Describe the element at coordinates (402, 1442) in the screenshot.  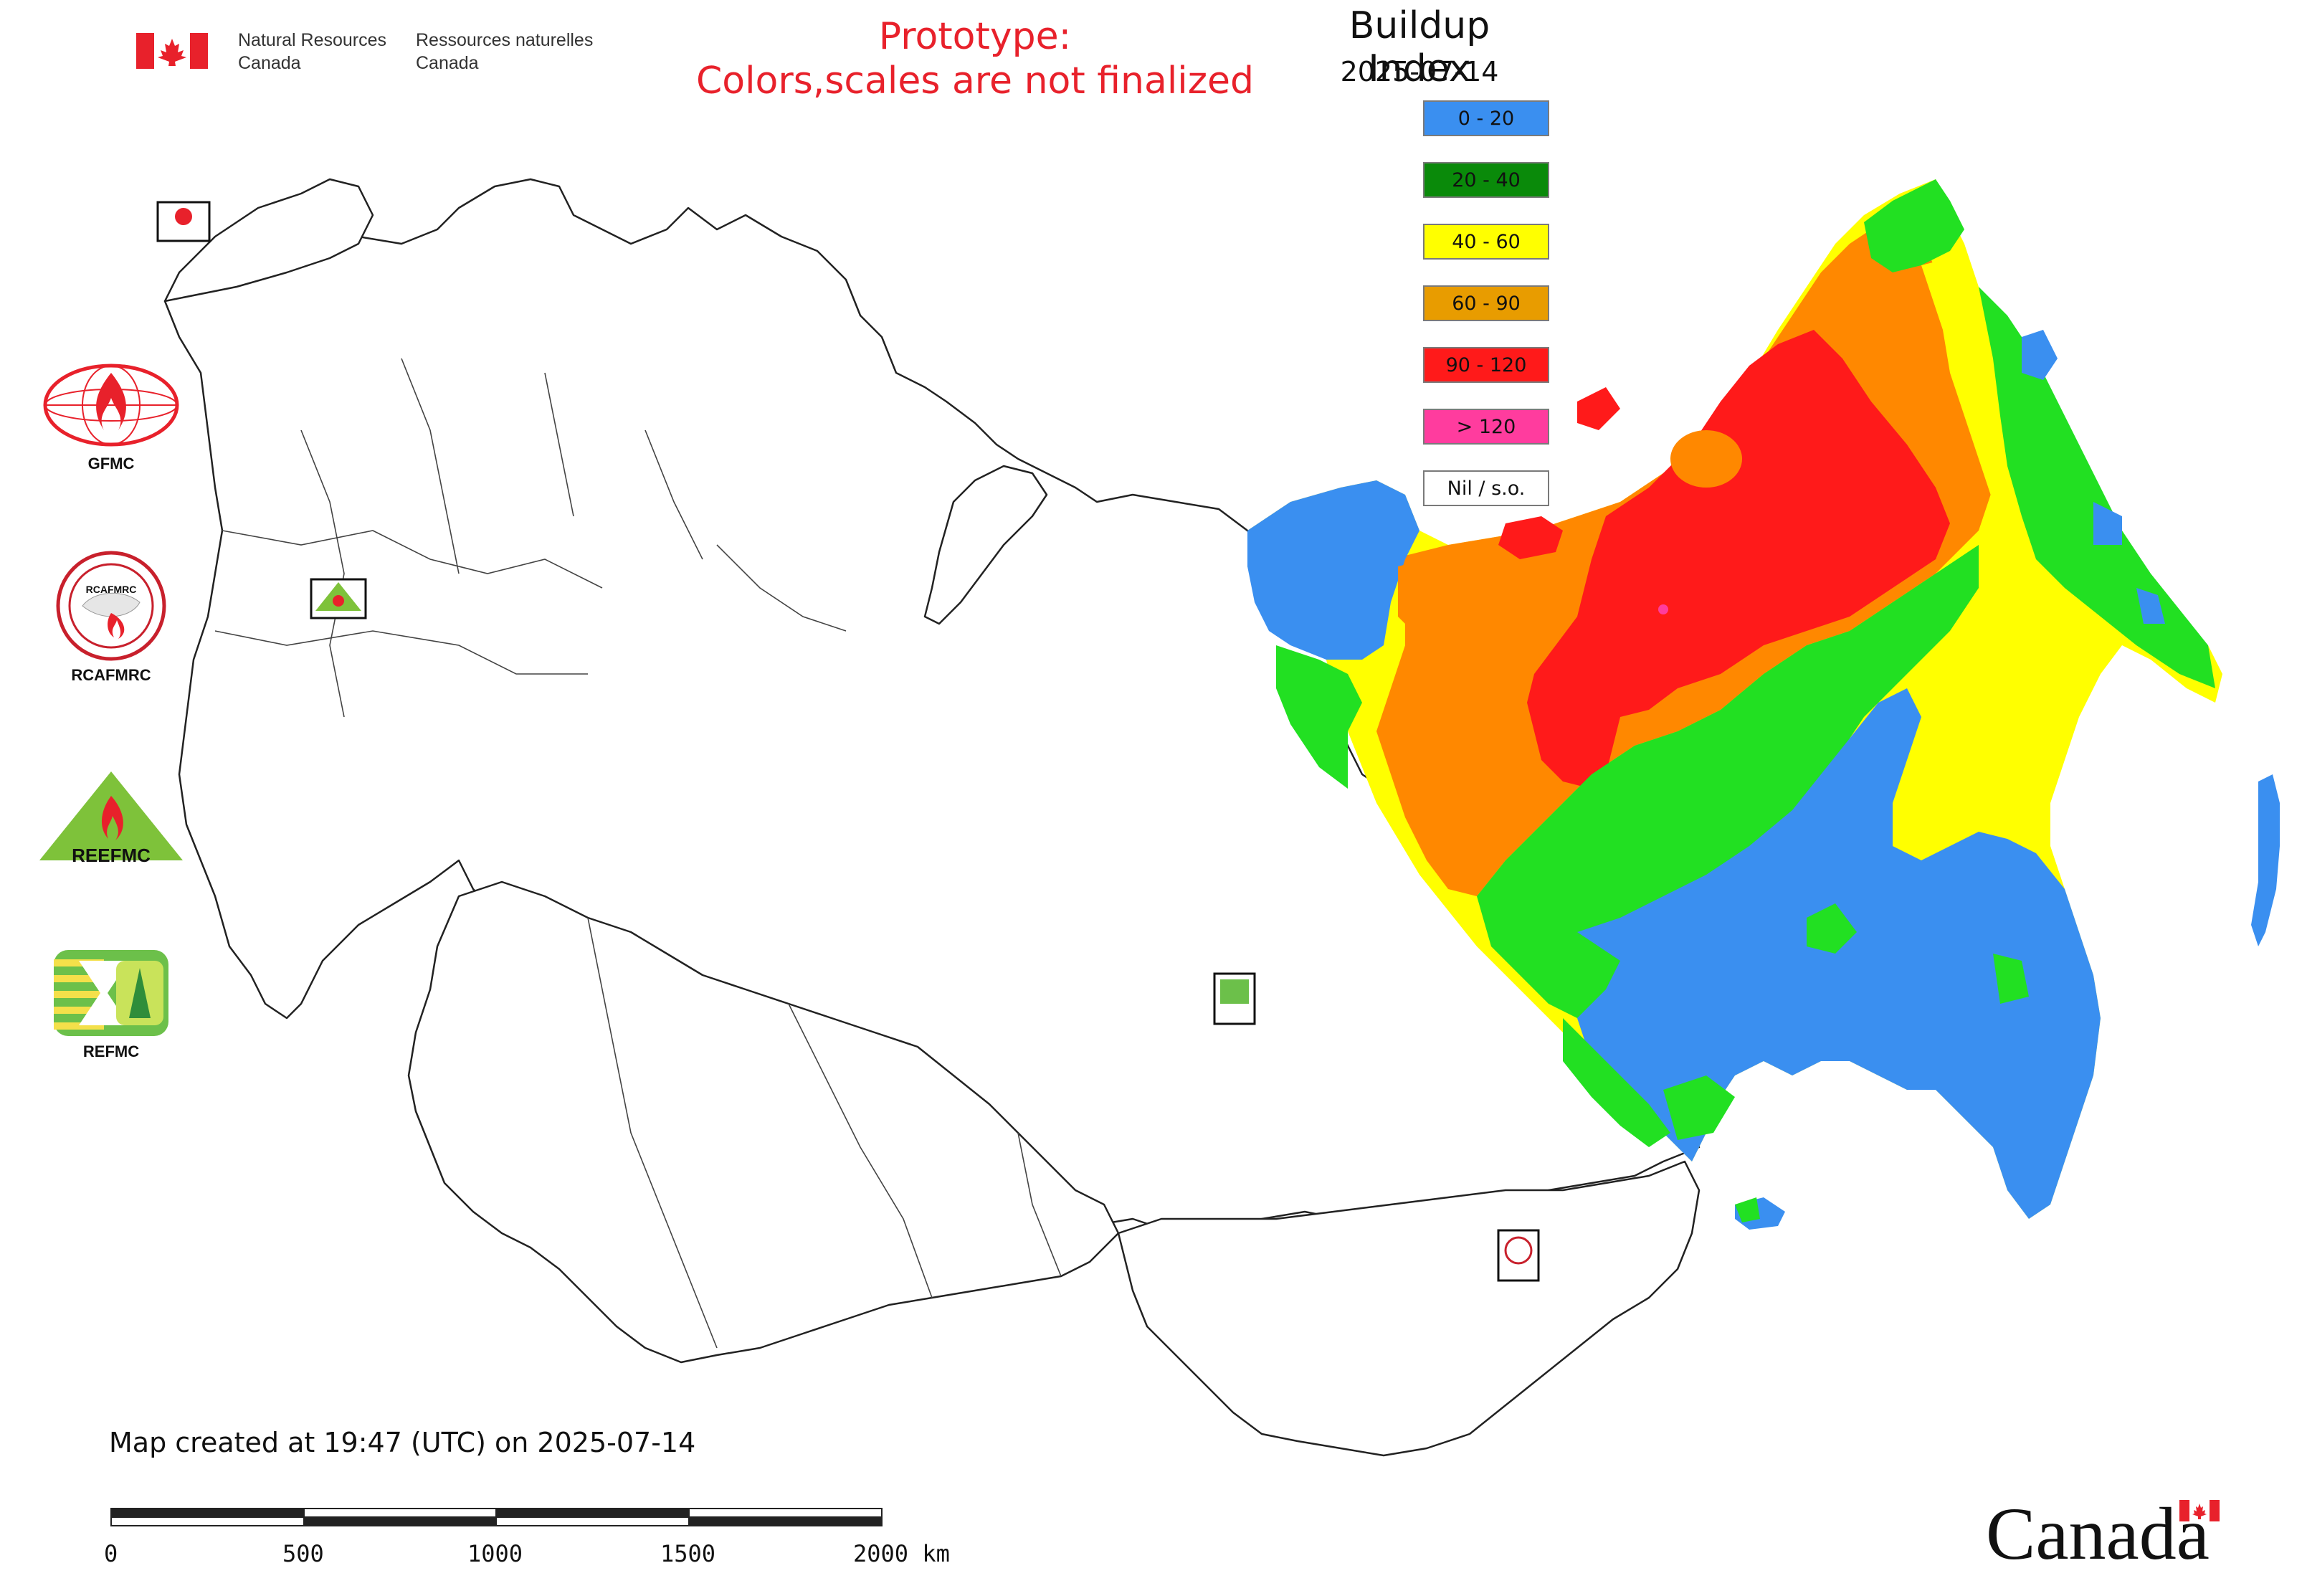
I see `map-created-note: Map created at 19:47 (UTC) on 2025-07-14` at that location.